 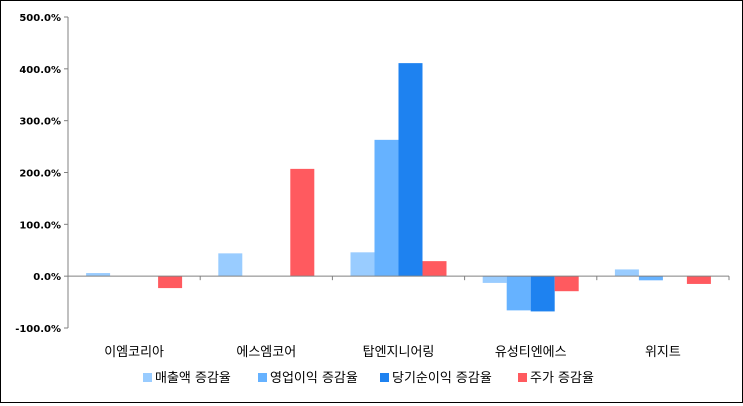 What do you see at coordinates (562, 378) in the screenshot?
I see `legend-label: 주가 증감율` at bounding box center [562, 378].